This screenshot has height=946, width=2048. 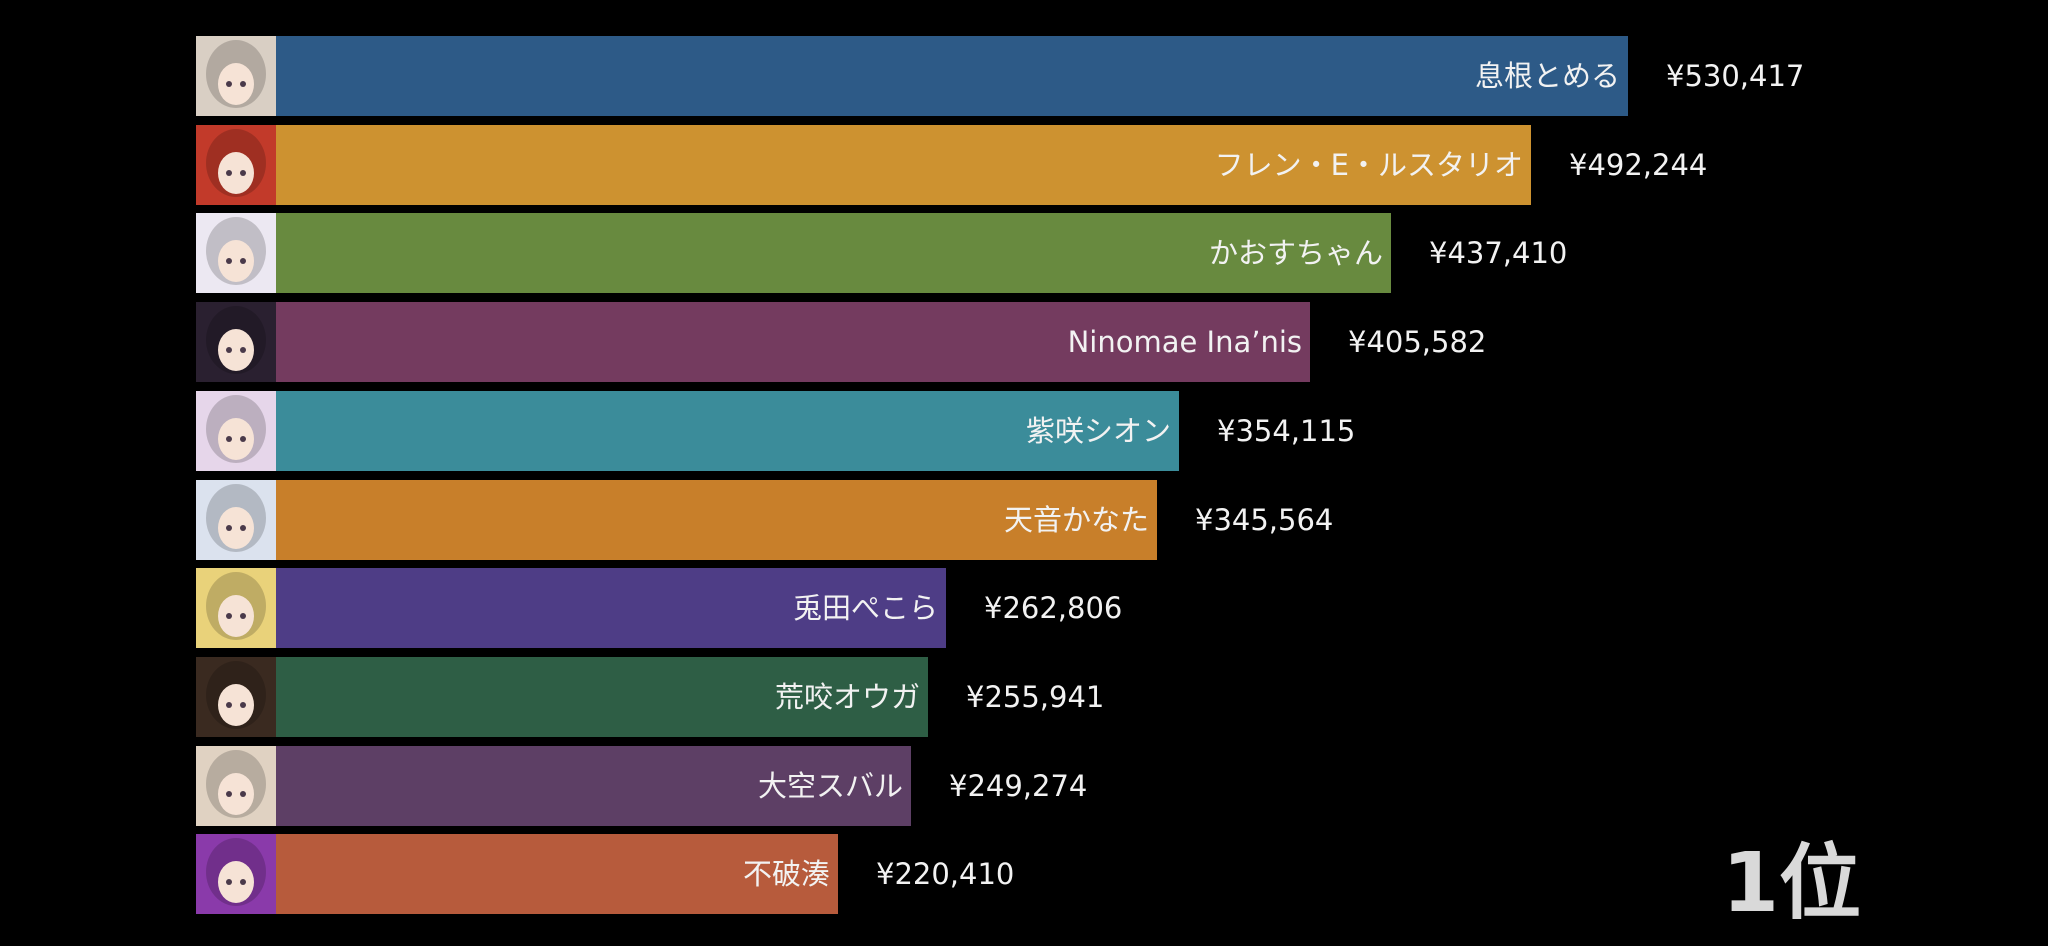 What do you see at coordinates (602, 697) in the screenshot?
I see `bar: 荒咬オウガ` at bounding box center [602, 697].